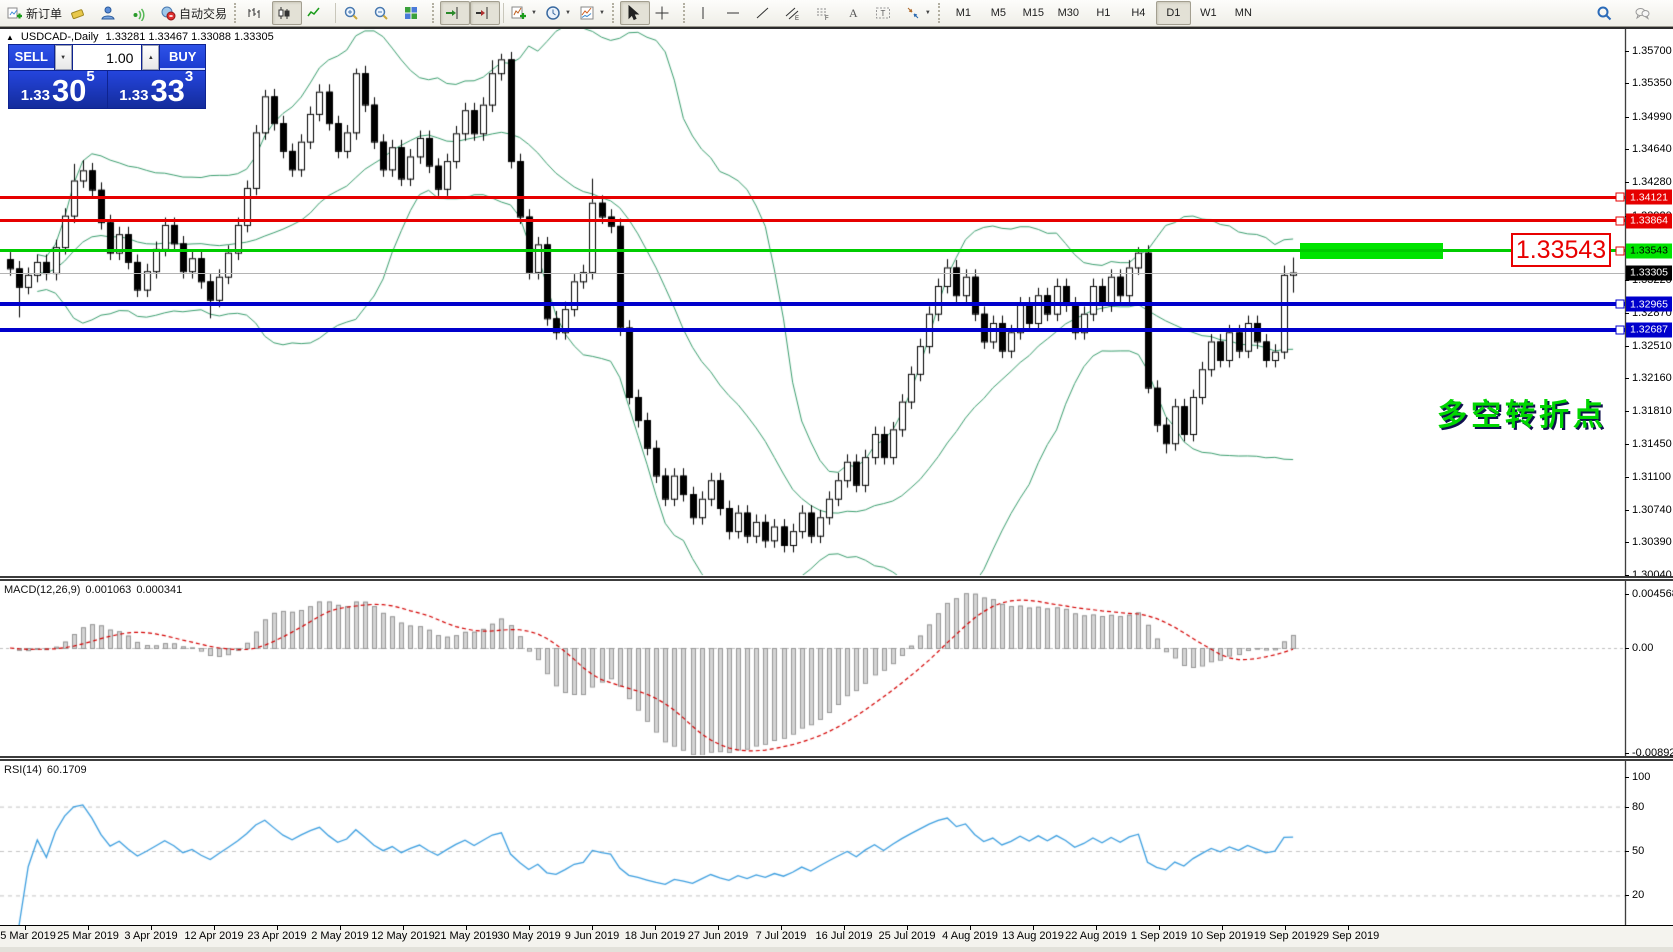 The width and height of the screenshot is (1673, 952). What do you see at coordinates (485, 13) in the screenshot?
I see `chart-shift-button` at bounding box center [485, 13].